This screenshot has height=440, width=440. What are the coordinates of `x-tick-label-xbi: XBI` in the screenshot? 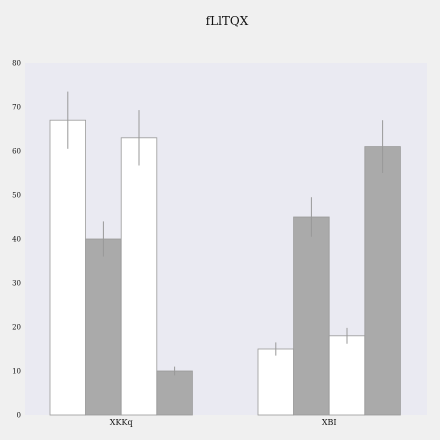 It's located at (329, 422).